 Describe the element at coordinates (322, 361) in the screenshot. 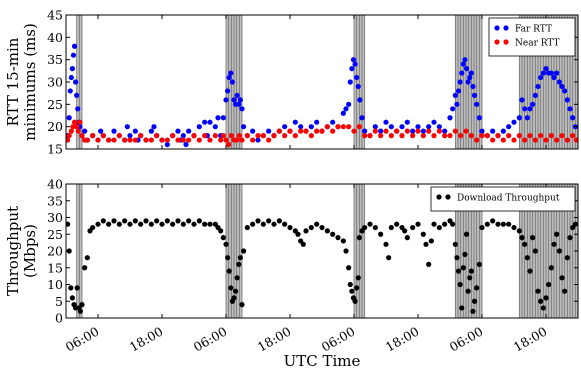

I see `x-axis-label: UTC Time` at that location.